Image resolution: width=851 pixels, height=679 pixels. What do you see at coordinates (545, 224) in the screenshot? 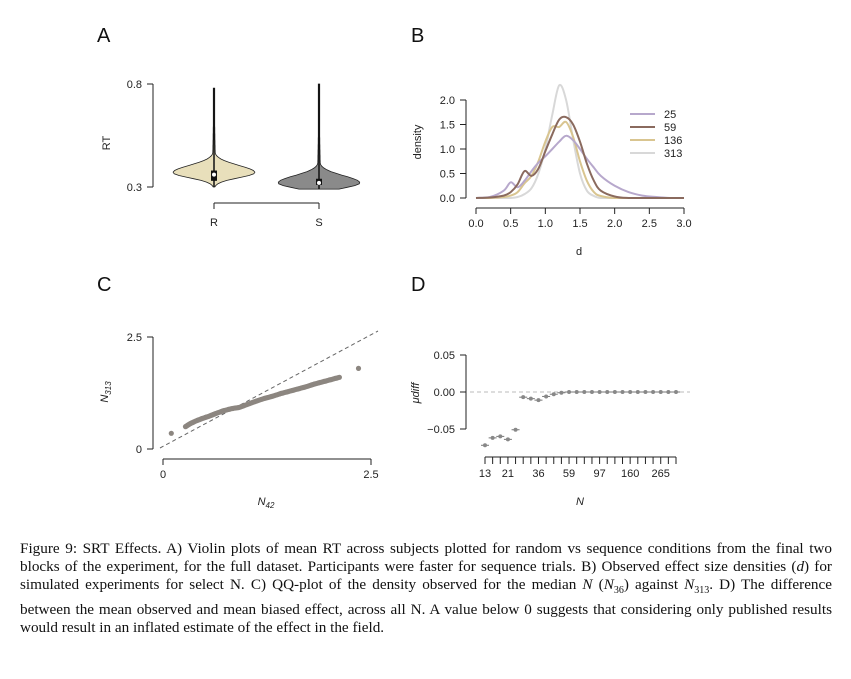
I see `panel-b-xtick: 1.0` at bounding box center [545, 224].